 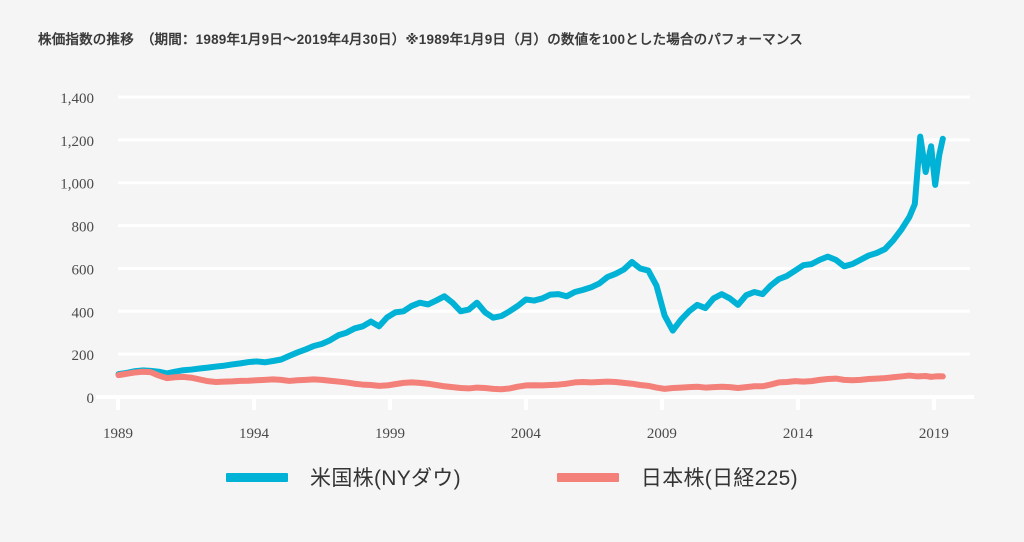 What do you see at coordinates (587, 477) in the screenshot?
I see `legend-swatch-japan-stocks` at bounding box center [587, 477].